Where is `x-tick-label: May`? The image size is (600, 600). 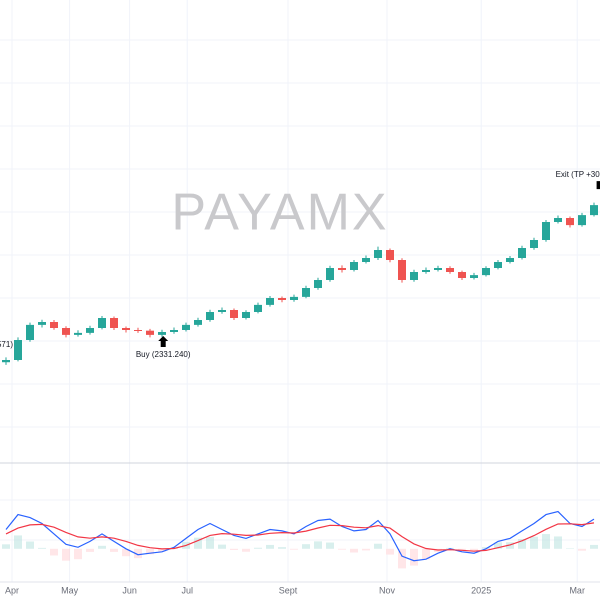 x-tick-label: May is located at coordinates (70, 590).